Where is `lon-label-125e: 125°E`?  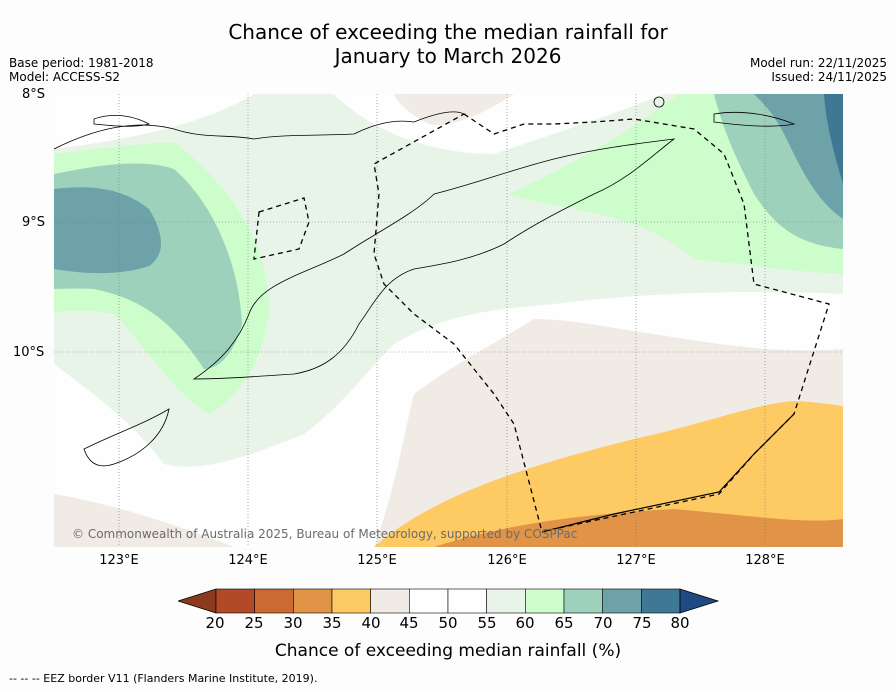 lon-label-125e: 125°E is located at coordinates (377, 560).